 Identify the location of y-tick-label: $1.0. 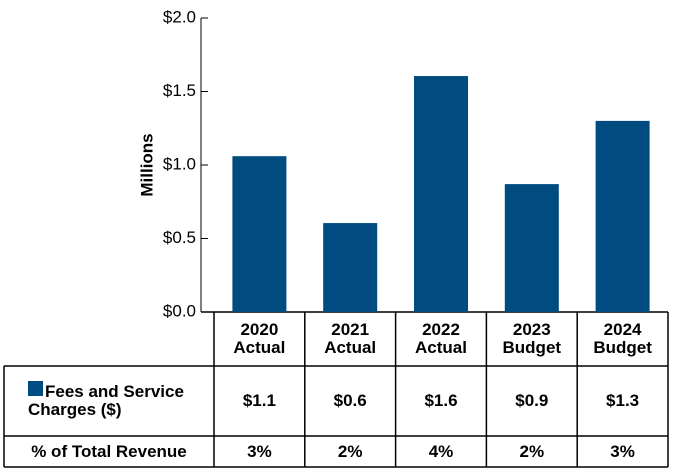
(179, 163).